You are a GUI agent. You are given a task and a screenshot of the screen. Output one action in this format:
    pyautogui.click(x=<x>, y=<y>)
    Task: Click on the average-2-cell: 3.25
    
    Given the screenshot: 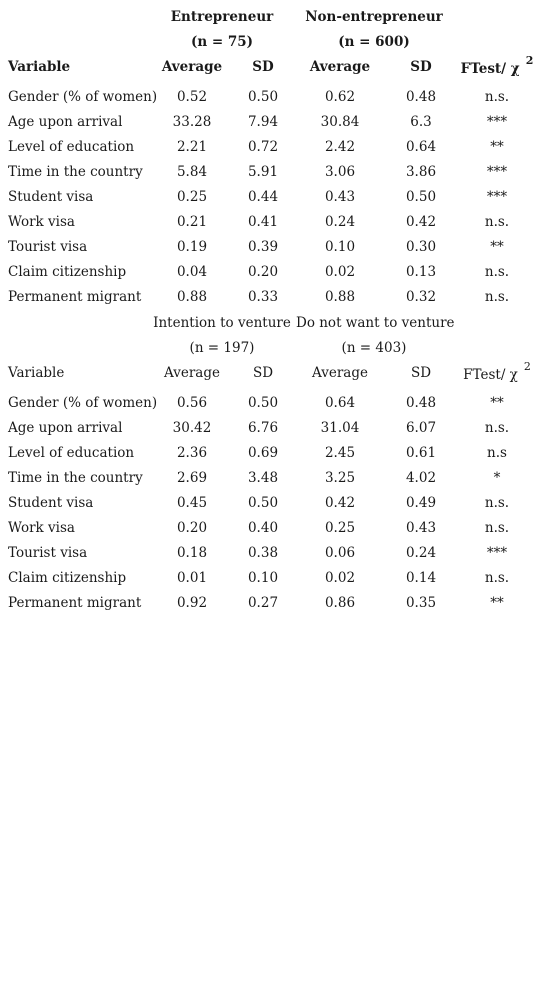 What is the action you would take?
    pyautogui.click(x=340, y=478)
    